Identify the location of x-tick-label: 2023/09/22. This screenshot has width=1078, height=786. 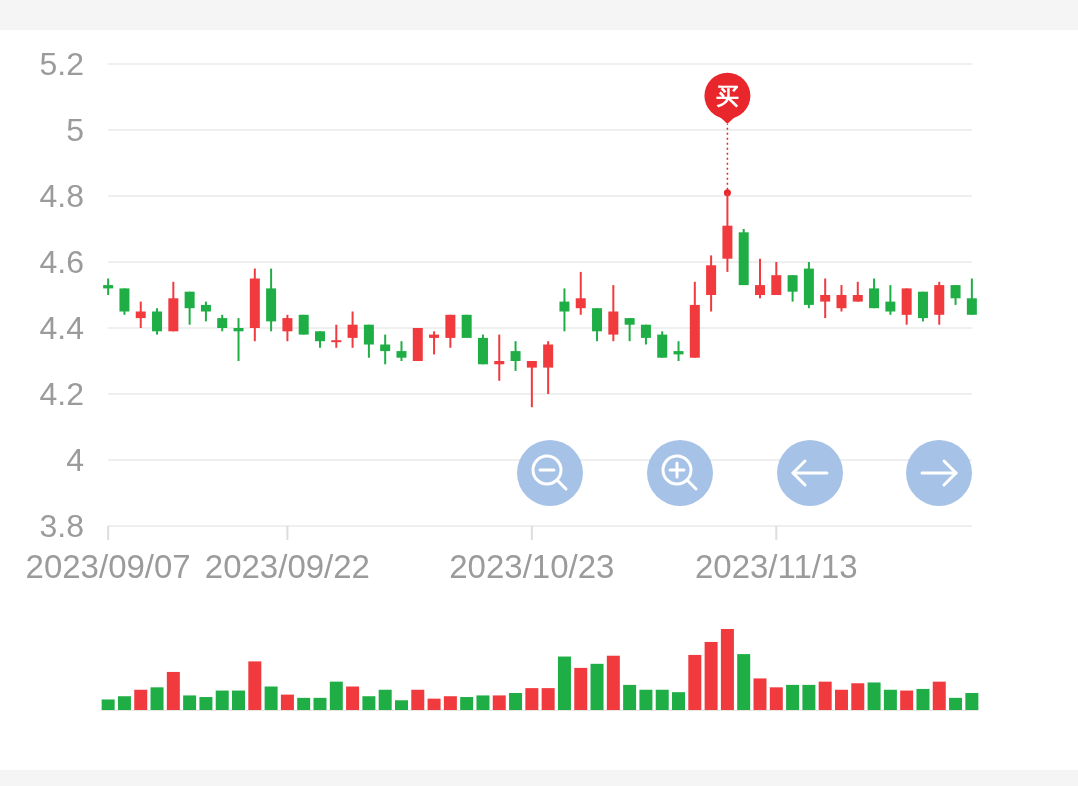
(287, 566).